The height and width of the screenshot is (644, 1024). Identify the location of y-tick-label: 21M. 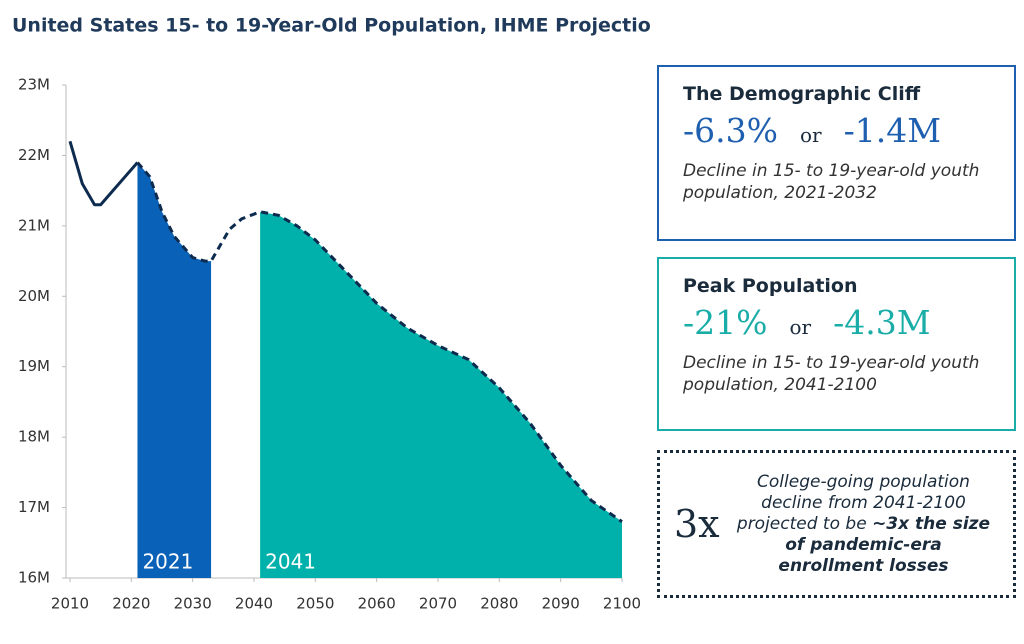
(34, 225).